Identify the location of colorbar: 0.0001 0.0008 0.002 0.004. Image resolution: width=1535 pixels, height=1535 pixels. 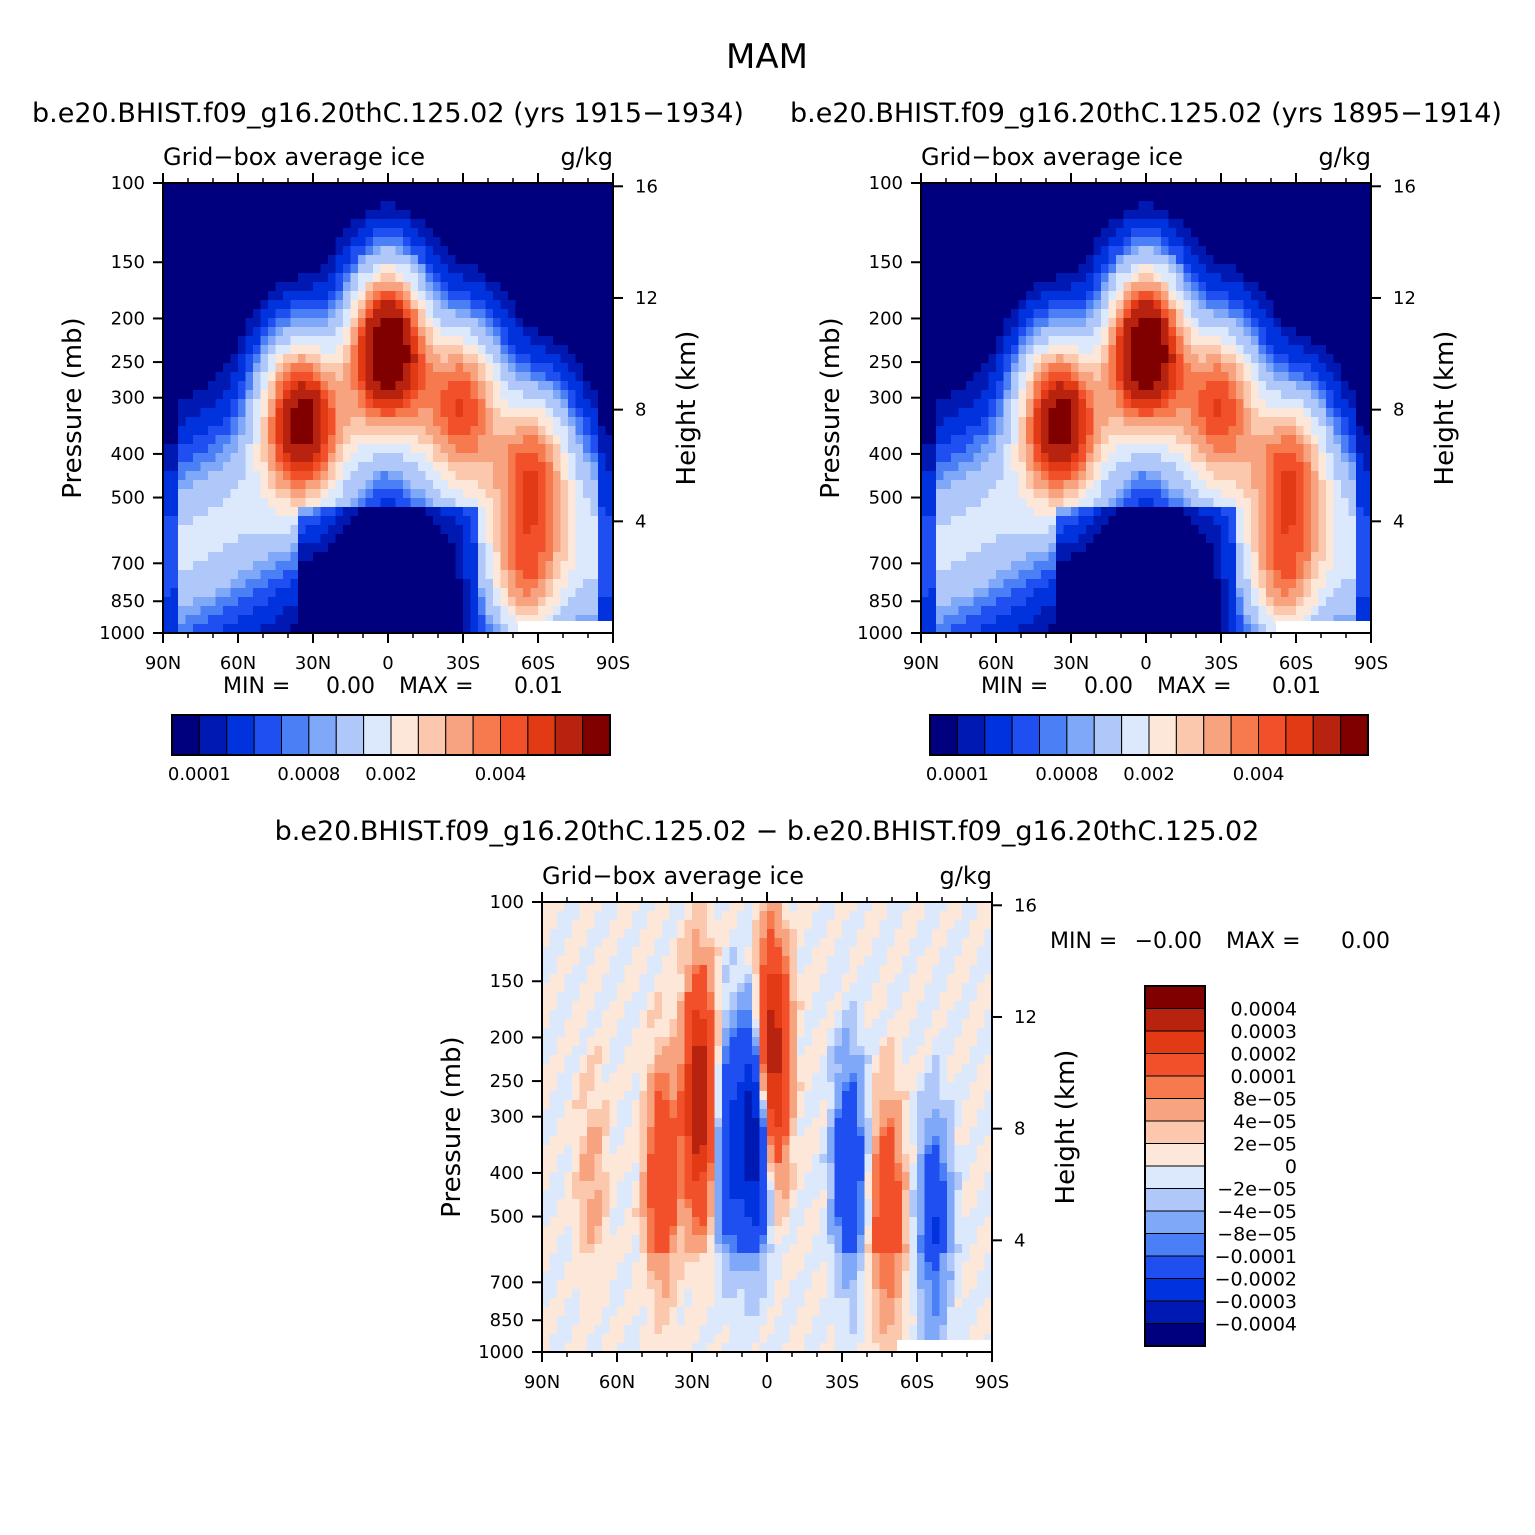
(389, 749).